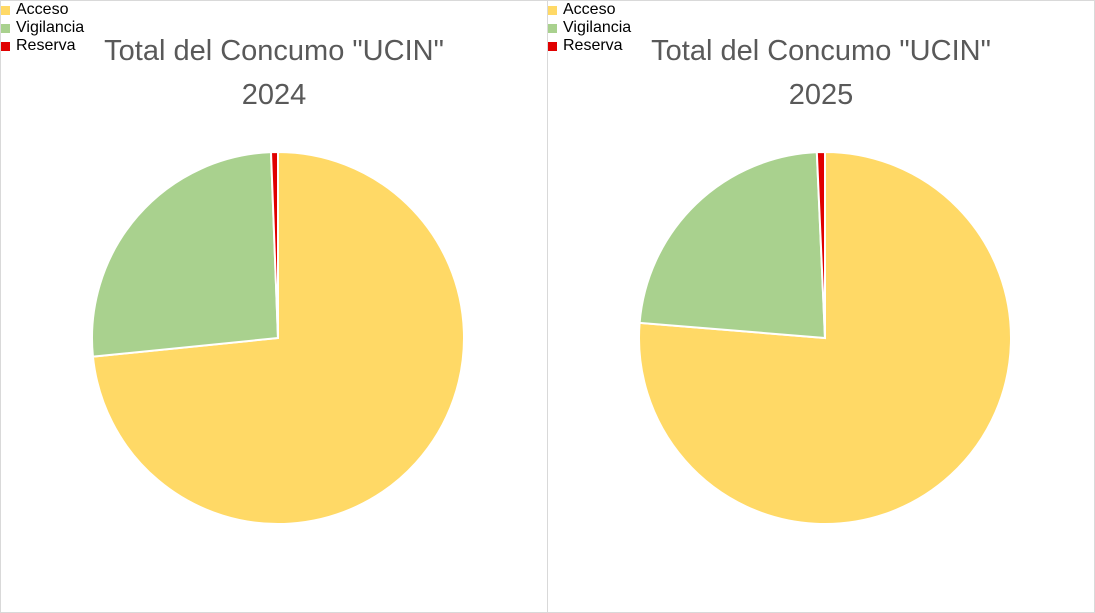 This screenshot has height=613, width=1095. I want to click on chart-title: Total del Concumo "UCIN" 2024, so click(274, 73).